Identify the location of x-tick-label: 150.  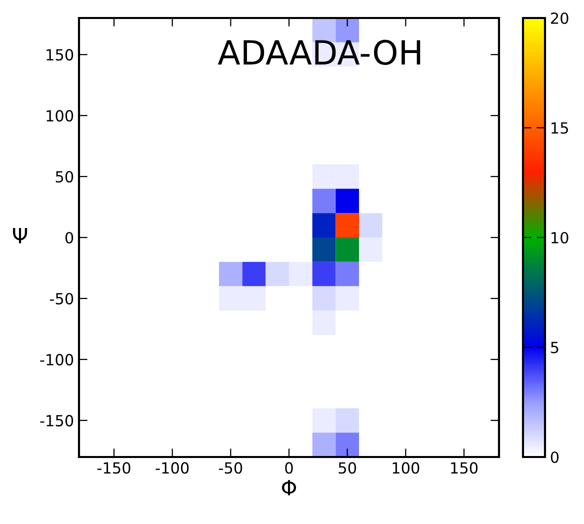
(464, 468).